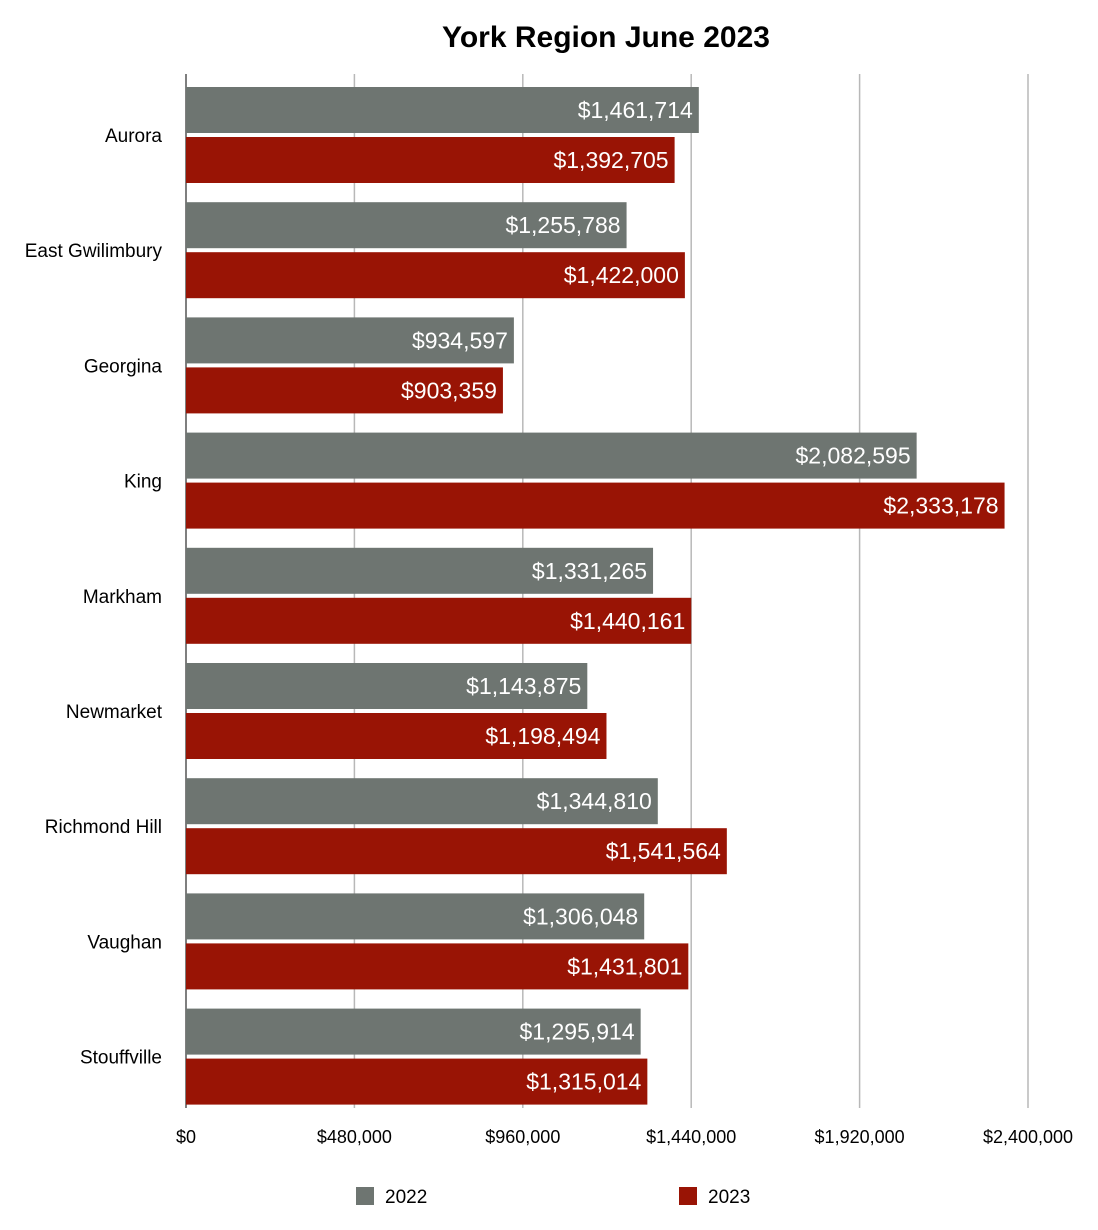 This screenshot has height=1230, width=1098. What do you see at coordinates (577, 1032) in the screenshot?
I see `data-label: $1,295,914` at bounding box center [577, 1032].